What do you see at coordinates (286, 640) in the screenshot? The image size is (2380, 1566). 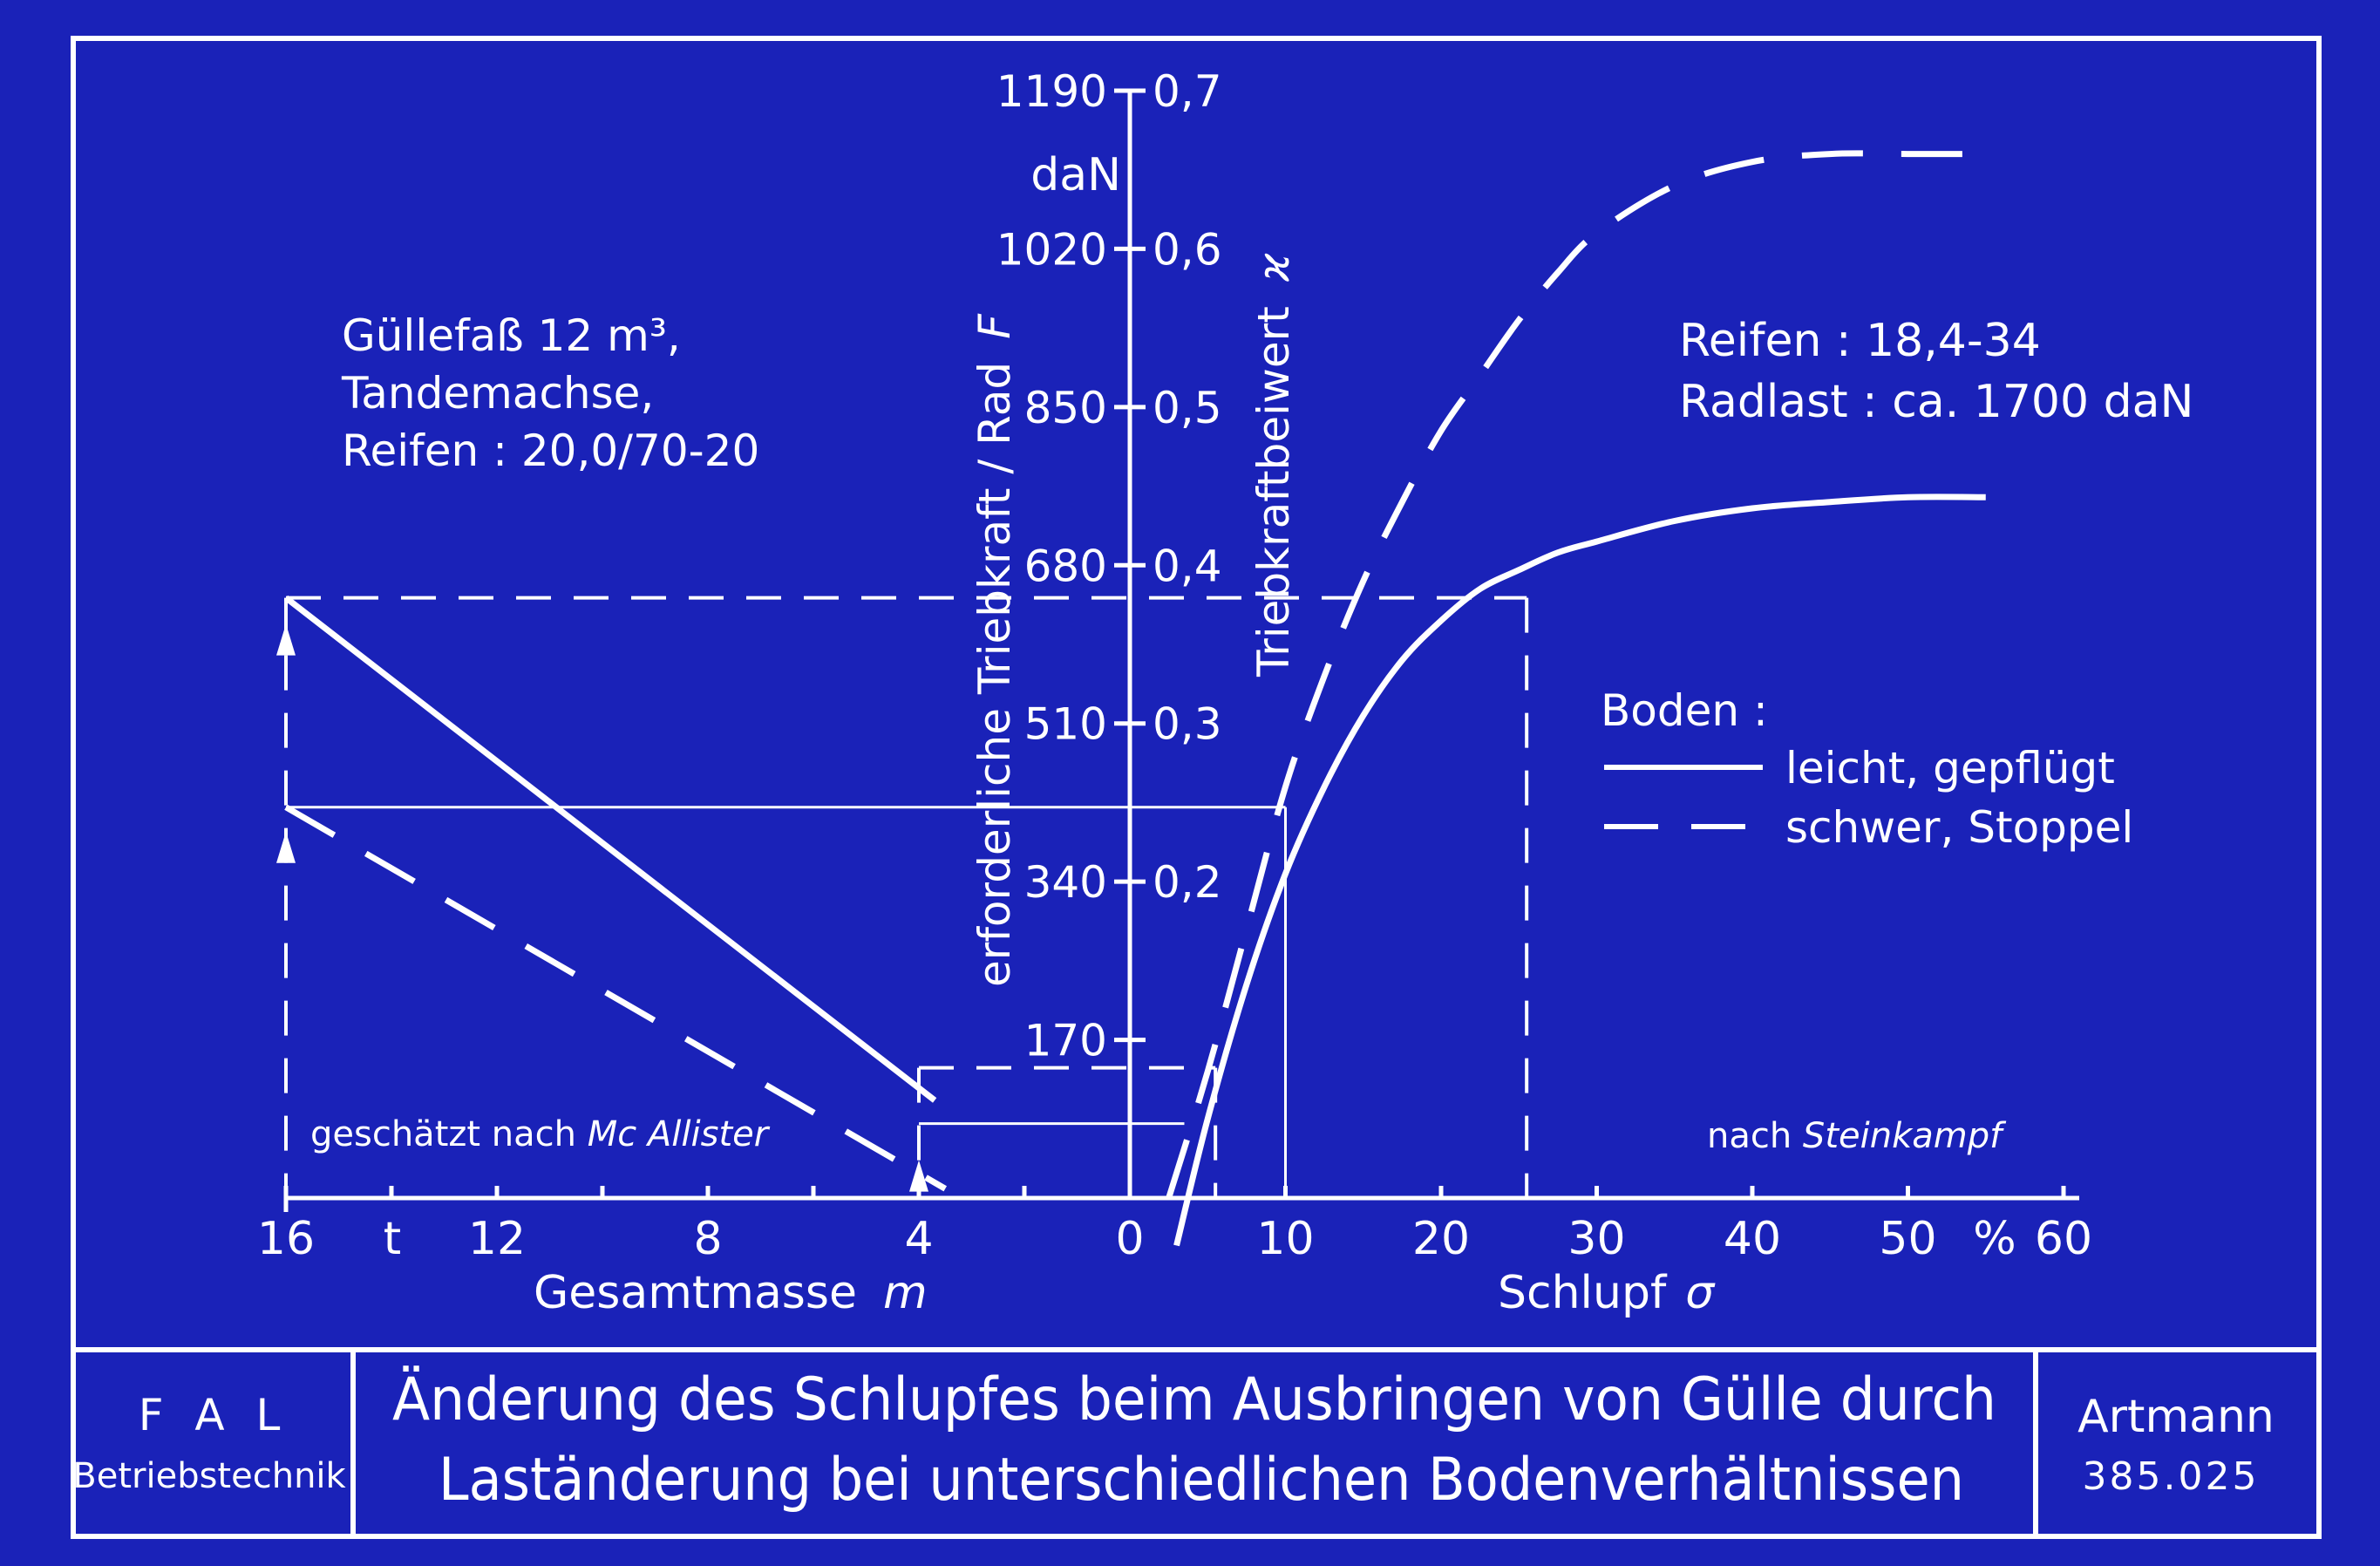 I see `arrow-16t-upper` at bounding box center [286, 640].